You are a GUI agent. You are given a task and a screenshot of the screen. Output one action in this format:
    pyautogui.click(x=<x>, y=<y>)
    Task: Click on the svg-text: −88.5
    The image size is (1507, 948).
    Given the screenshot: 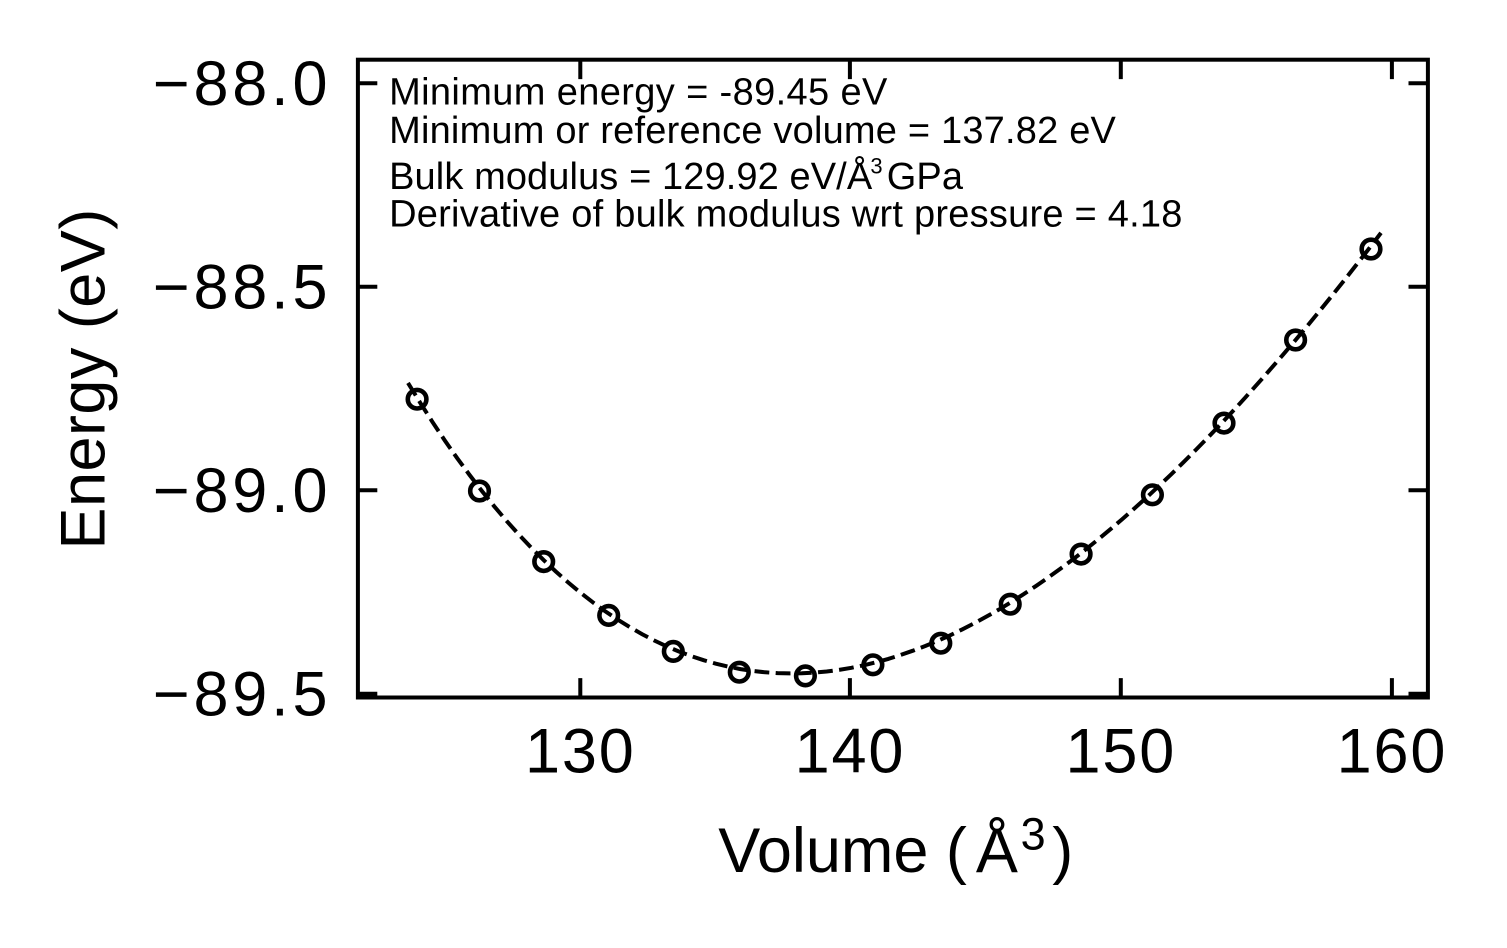 What is the action you would take?
    pyautogui.click(x=242, y=288)
    